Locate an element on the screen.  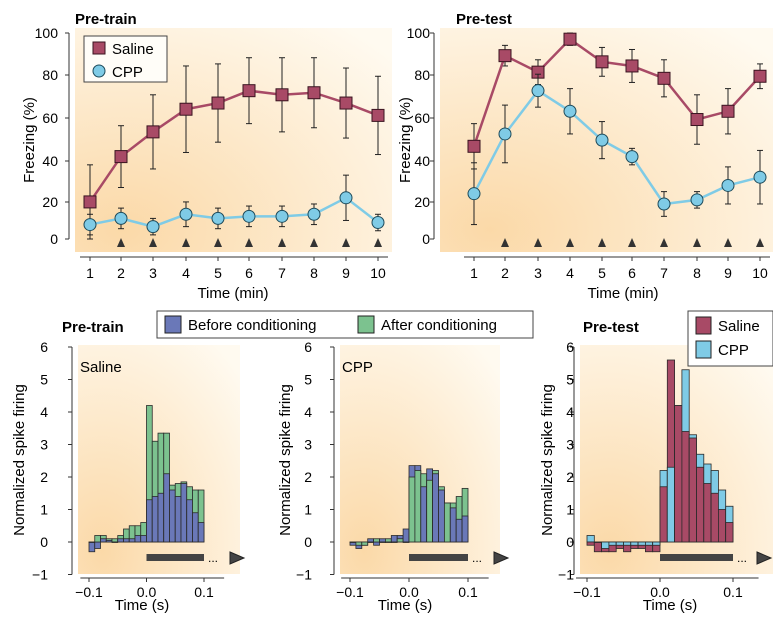
x-axis-label: Time (s) is located at coordinates (670, 605).